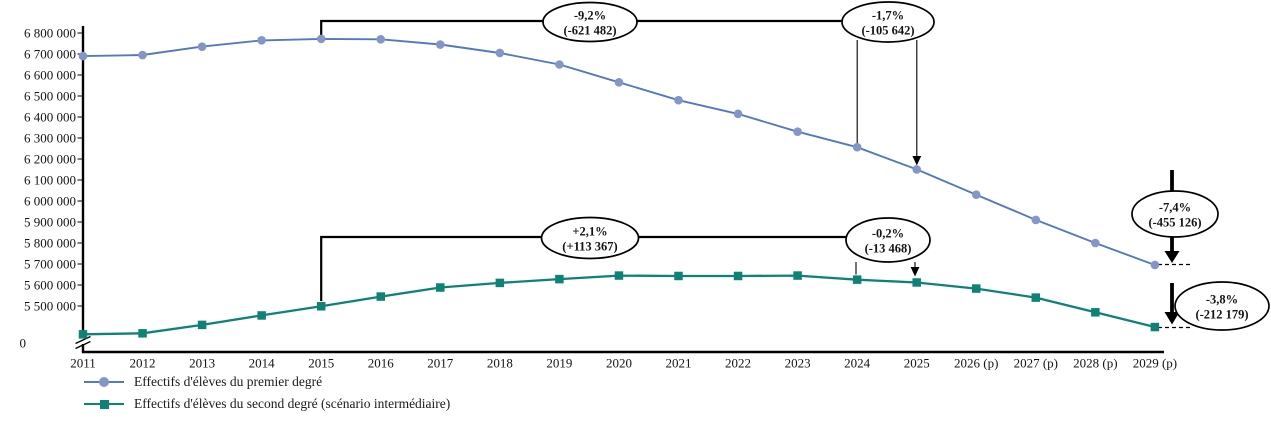 This screenshot has height=423, width=1271. I want to click on data-point-premier-degre-2028 (p), so click(1095, 243).